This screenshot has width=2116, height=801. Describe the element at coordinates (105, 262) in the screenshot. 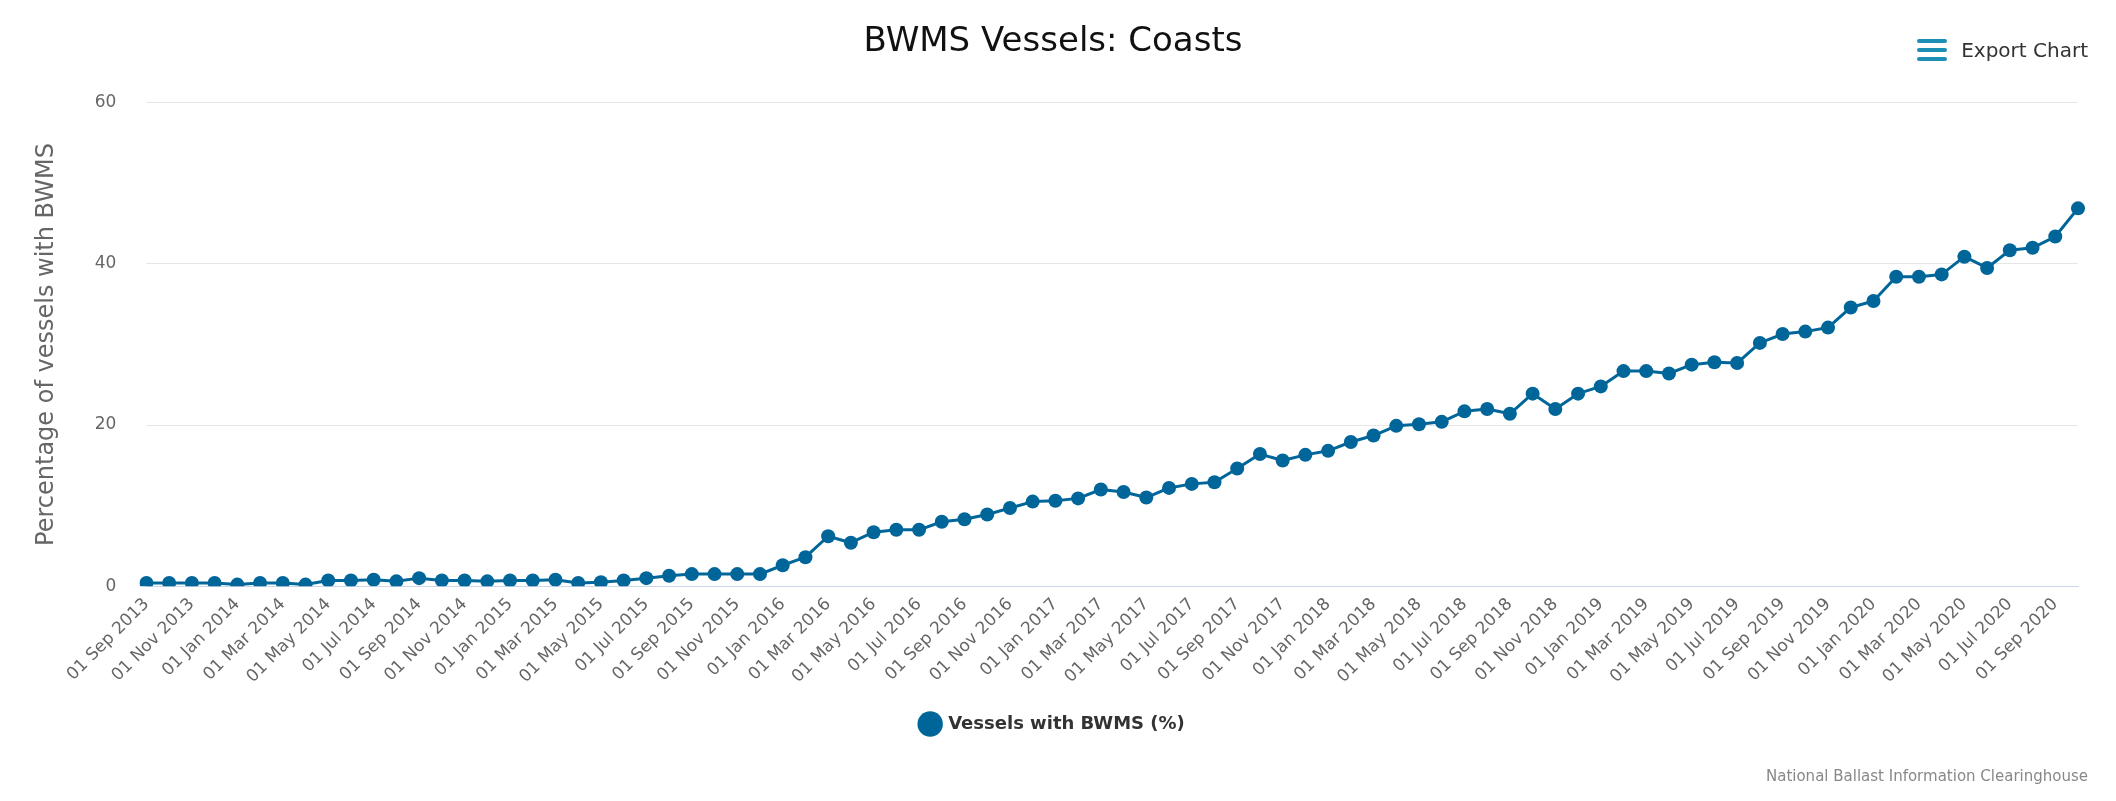

I see `y-tick-label: 40` at that location.